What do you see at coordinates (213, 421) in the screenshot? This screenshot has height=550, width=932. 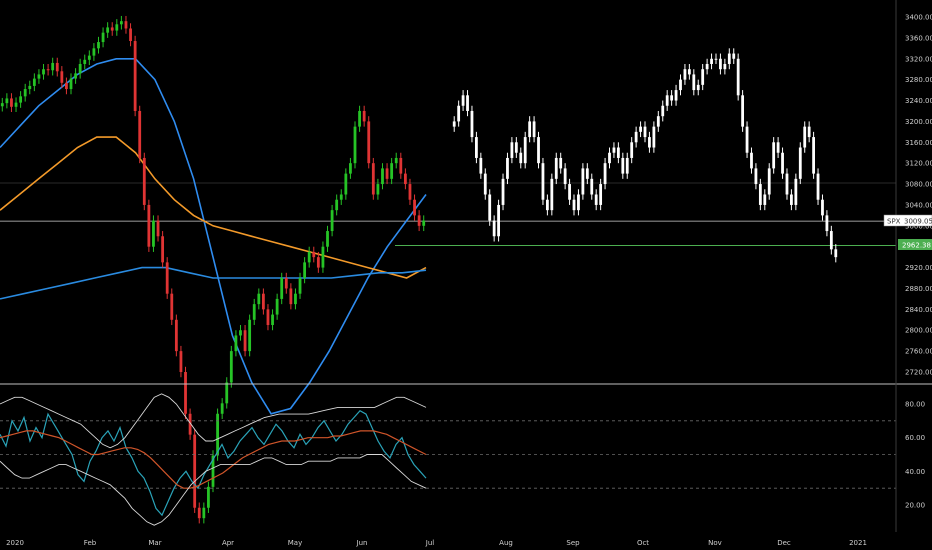 I see `upper-band-line` at bounding box center [213, 421].